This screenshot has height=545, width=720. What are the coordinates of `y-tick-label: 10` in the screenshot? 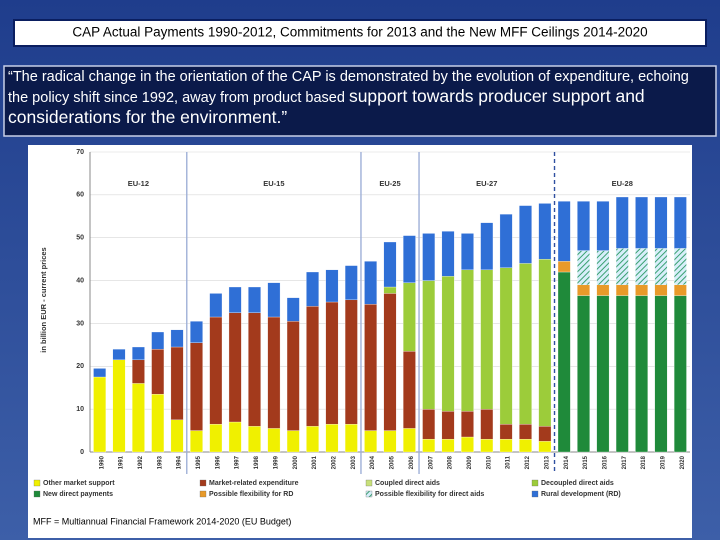 It's located at (80, 409).